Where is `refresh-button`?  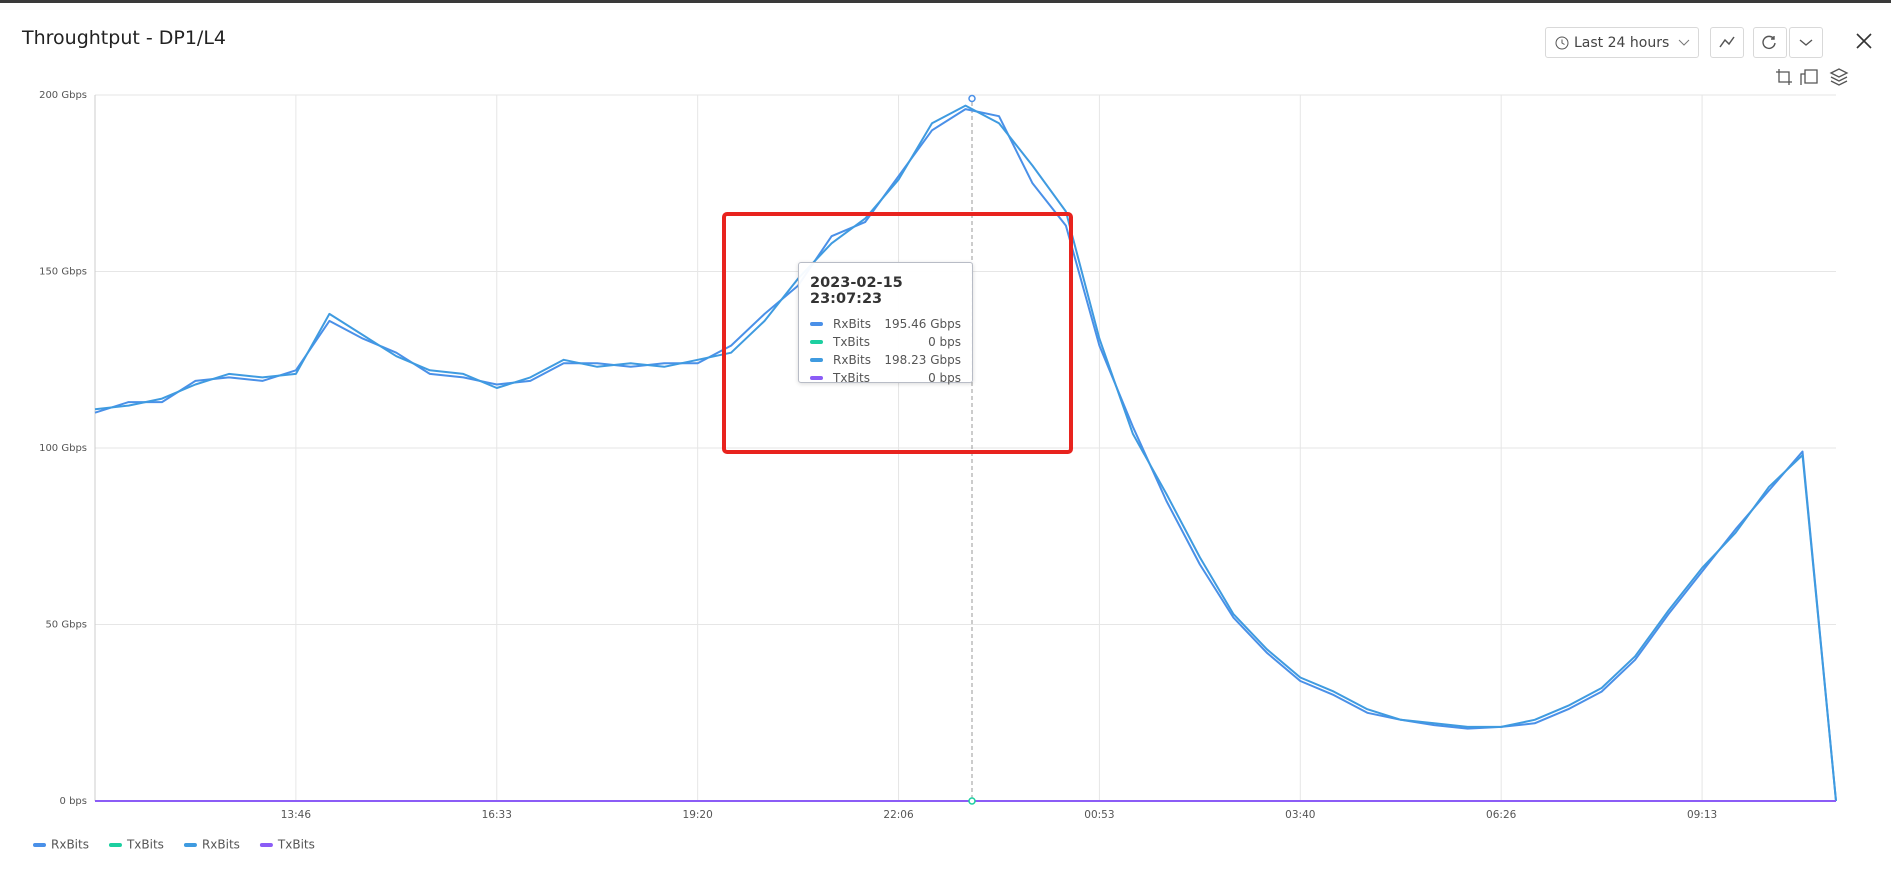 refresh-button is located at coordinates (1770, 42).